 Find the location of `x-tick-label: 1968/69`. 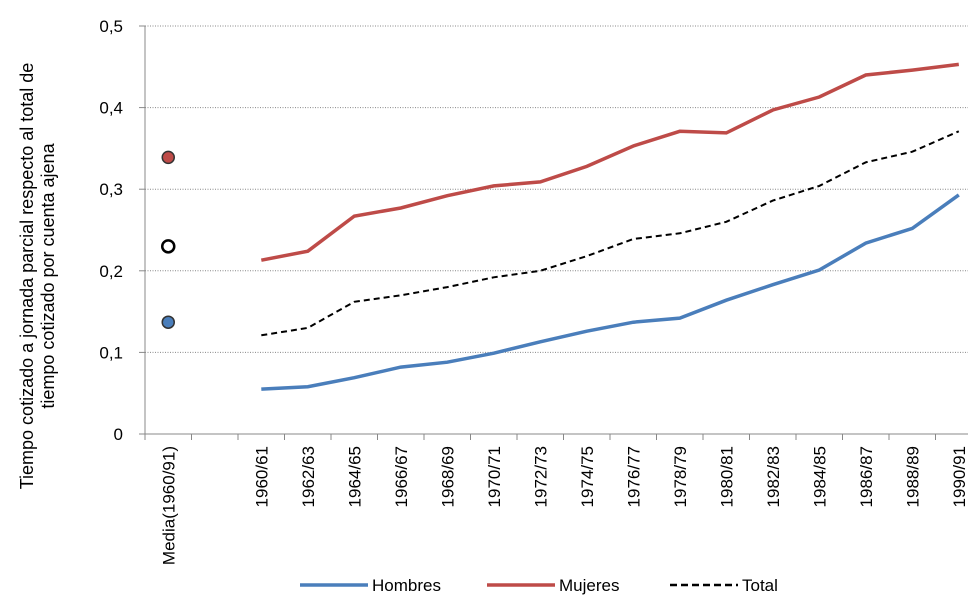

x-tick-label: 1968/69 is located at coordinates (447, 476).